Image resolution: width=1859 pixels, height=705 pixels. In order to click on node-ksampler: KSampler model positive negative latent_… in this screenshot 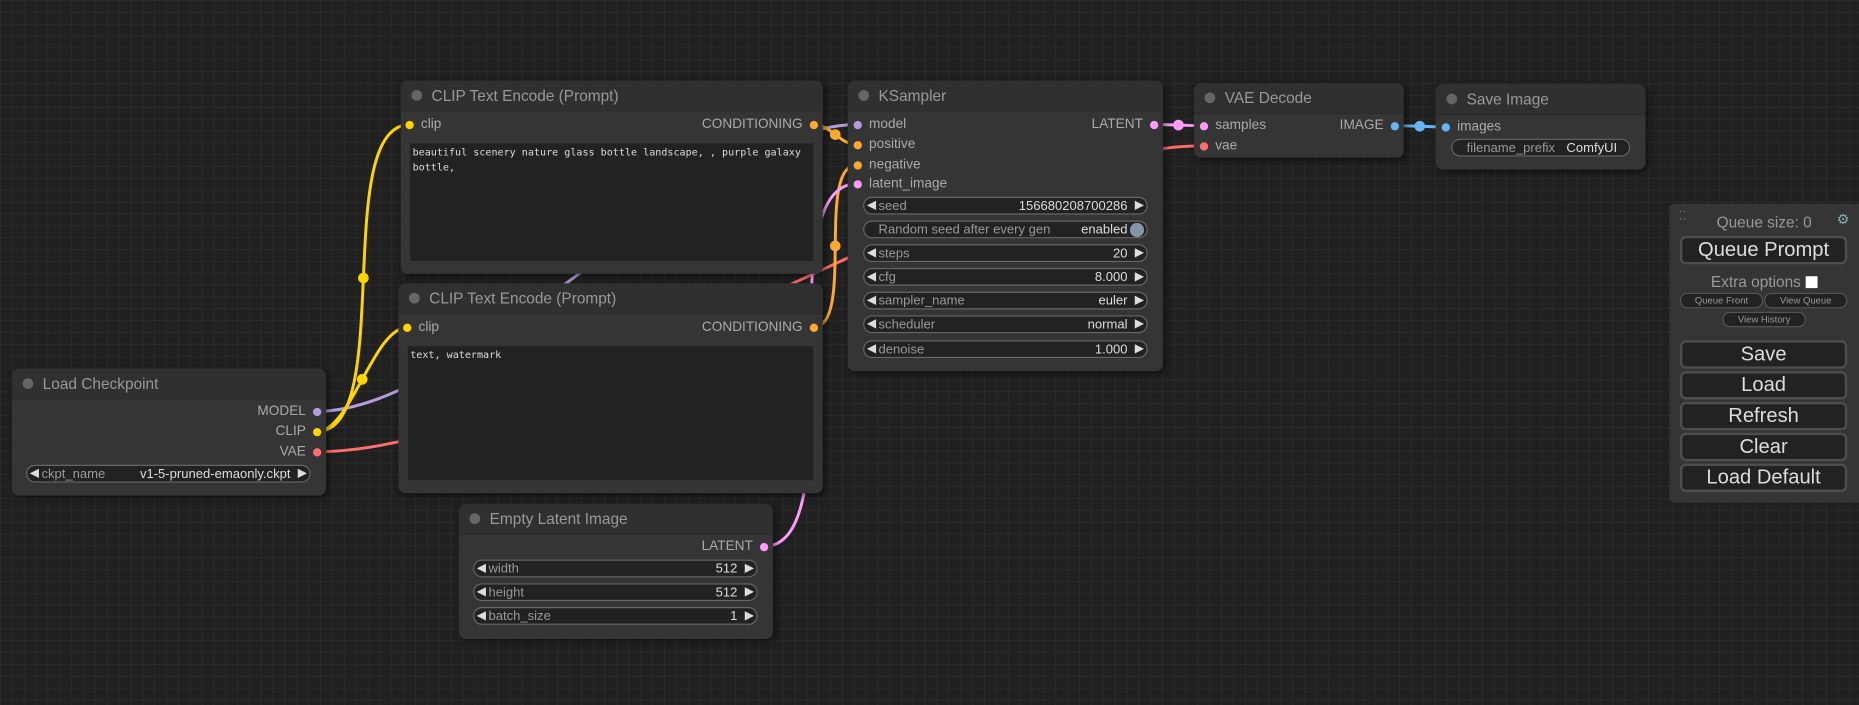, I will do `click(1005, 226)`.